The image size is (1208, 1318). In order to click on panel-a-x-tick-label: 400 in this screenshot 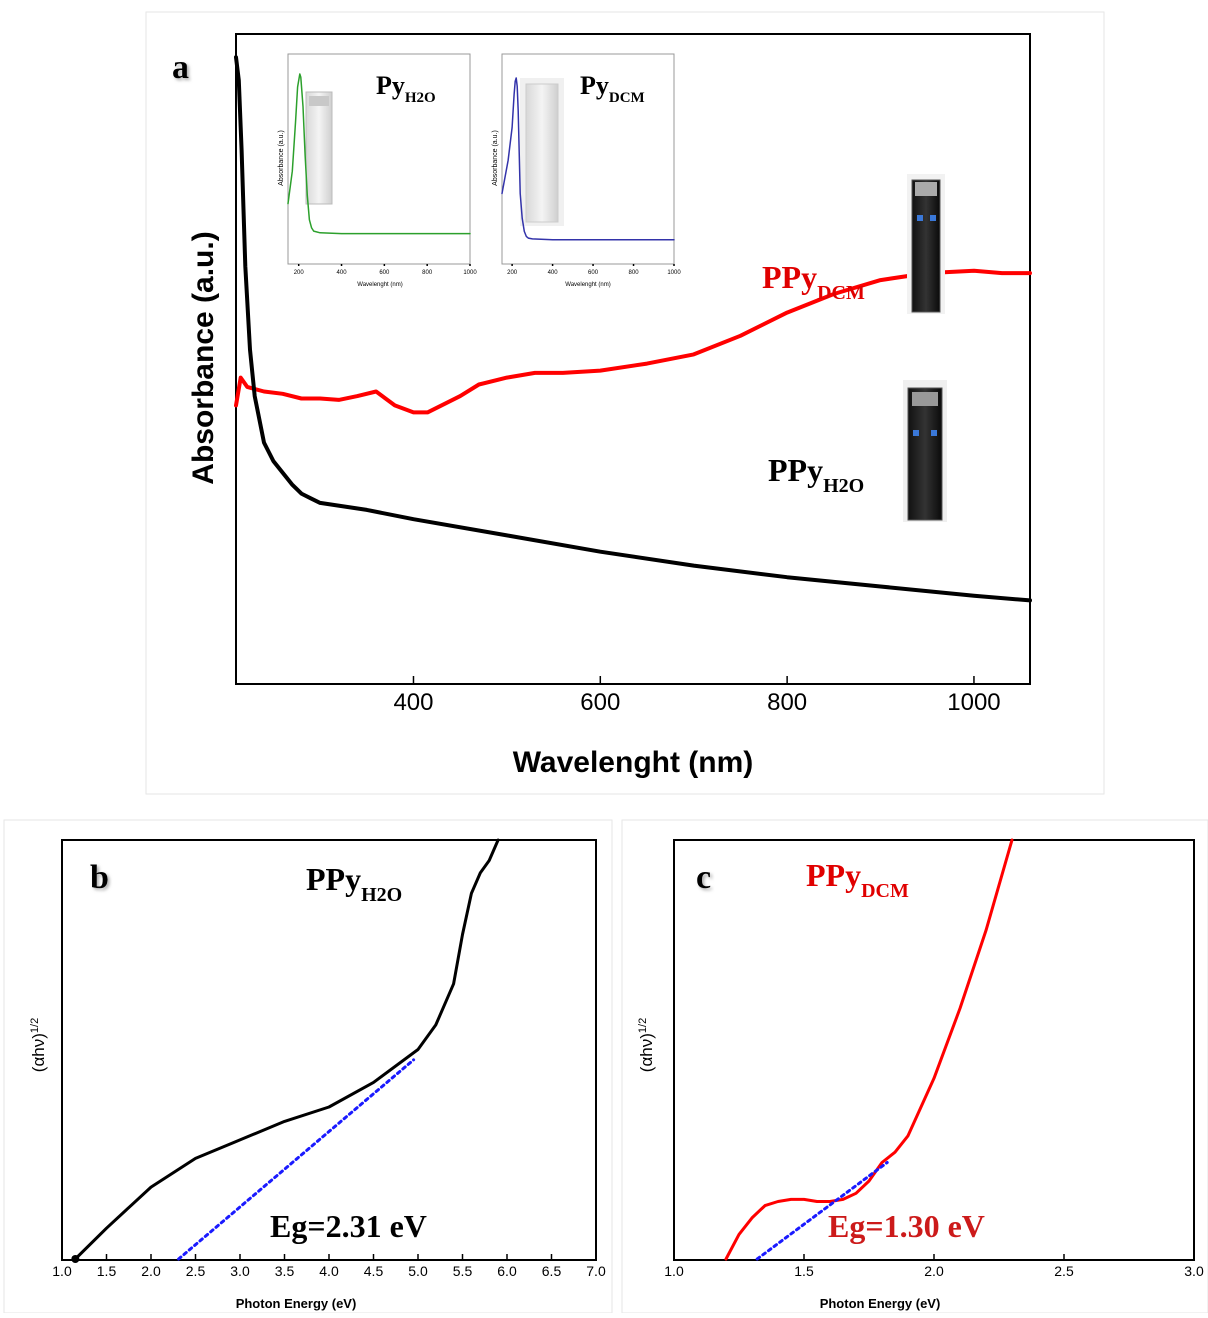, I will do `click(413, 702)`.